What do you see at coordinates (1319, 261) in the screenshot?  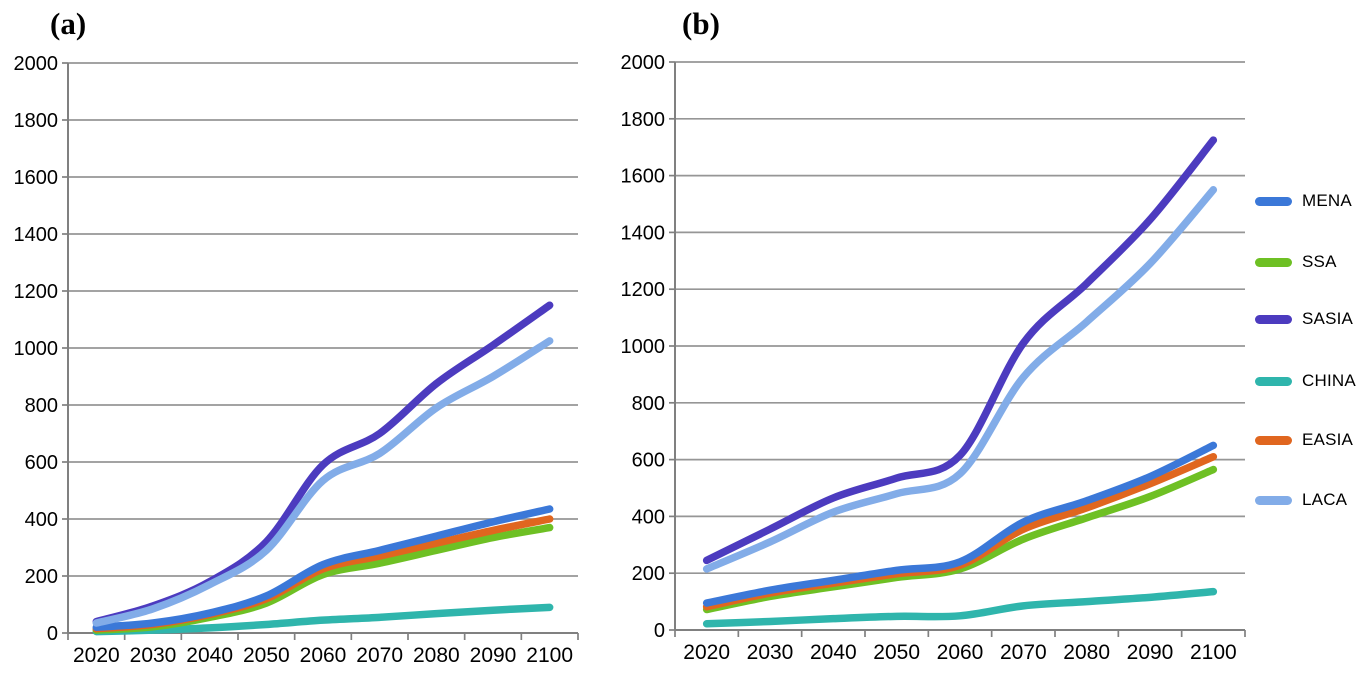 I see `legend-label: SSA` at bounding box center [1319, 261].